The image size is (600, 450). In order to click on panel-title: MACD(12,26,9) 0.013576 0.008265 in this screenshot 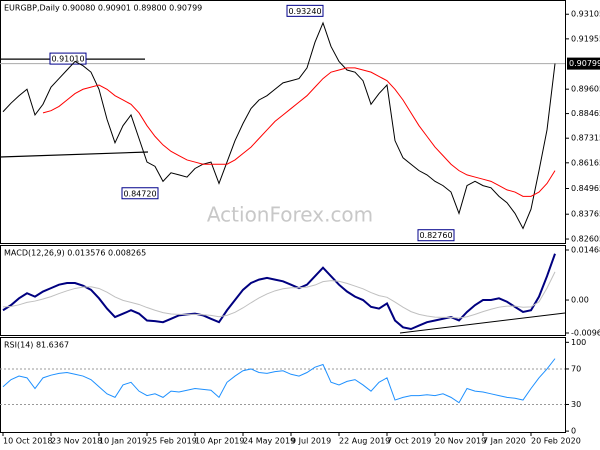, I will do `click(75, 253)`.